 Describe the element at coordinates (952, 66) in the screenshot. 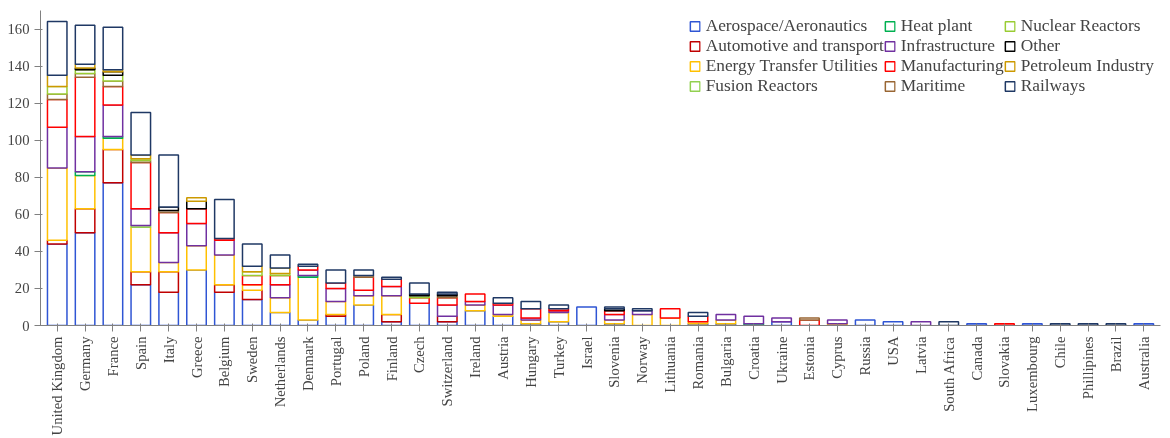

I see `legend-label: Manufacturing` at that location.